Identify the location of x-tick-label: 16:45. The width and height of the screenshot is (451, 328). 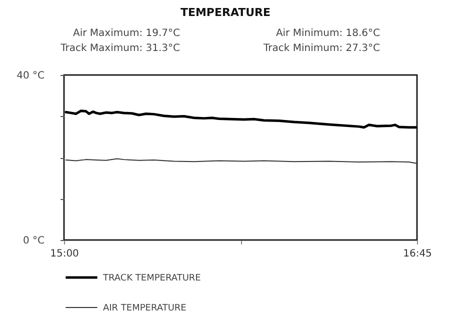
(417, 254).